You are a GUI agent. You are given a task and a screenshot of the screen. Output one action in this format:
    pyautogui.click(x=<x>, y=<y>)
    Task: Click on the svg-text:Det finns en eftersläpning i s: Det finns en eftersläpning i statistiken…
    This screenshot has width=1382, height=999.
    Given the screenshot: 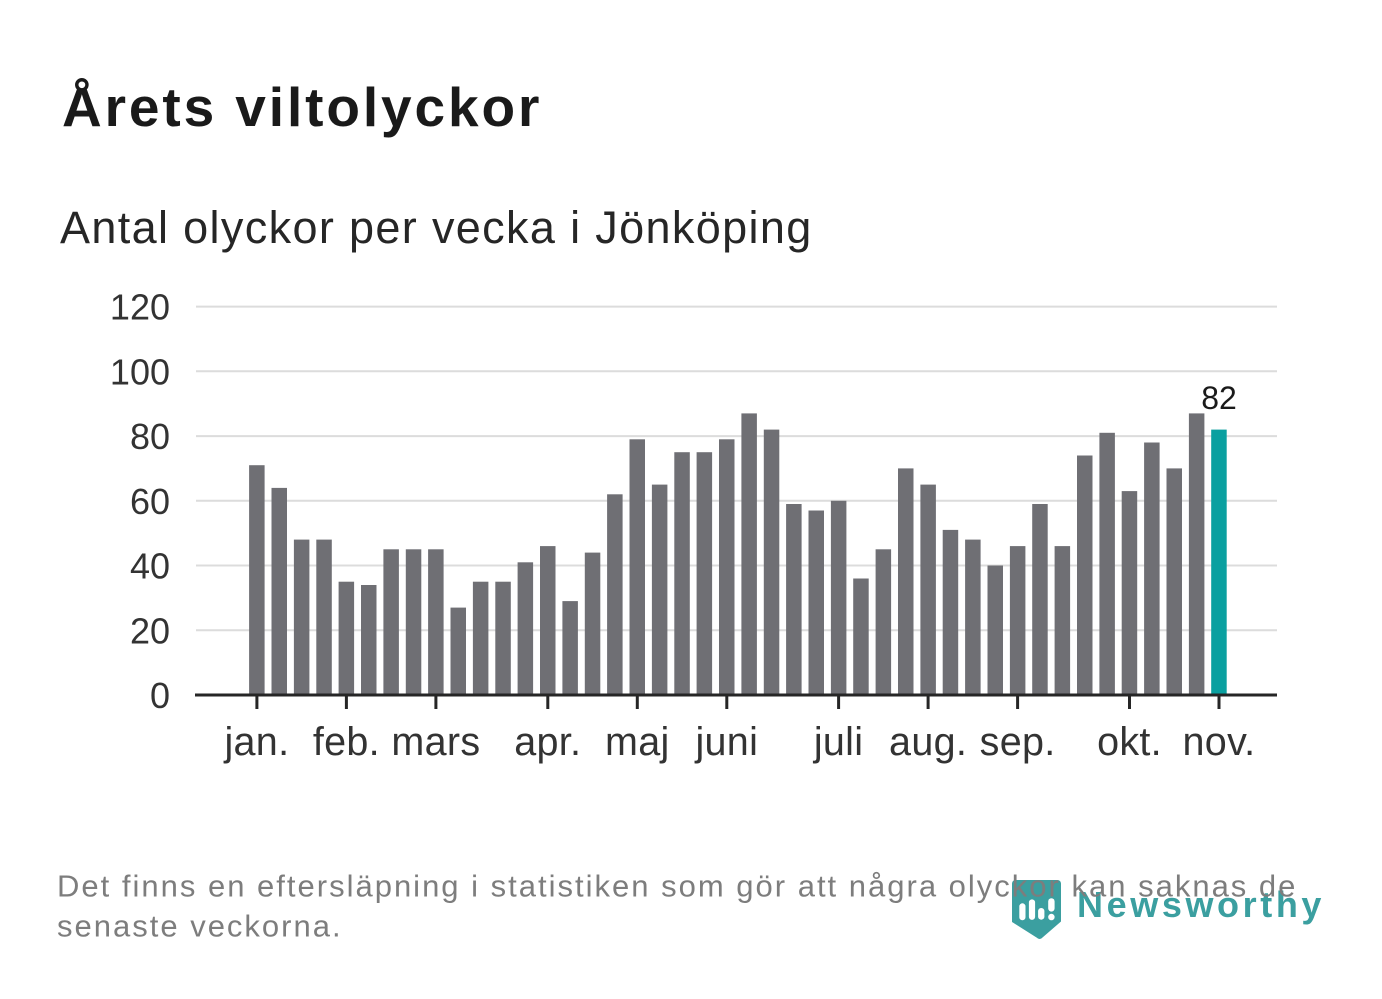 What is the action you would take?
    pyautogui.click(x=677, y=886)
    